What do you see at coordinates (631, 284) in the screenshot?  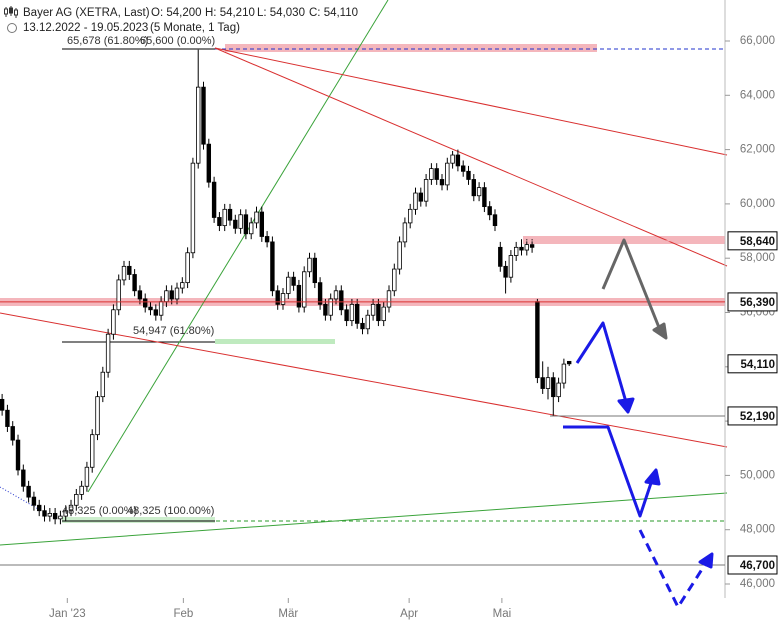 I see `grey-arrow` at bounding box center [631, 284].